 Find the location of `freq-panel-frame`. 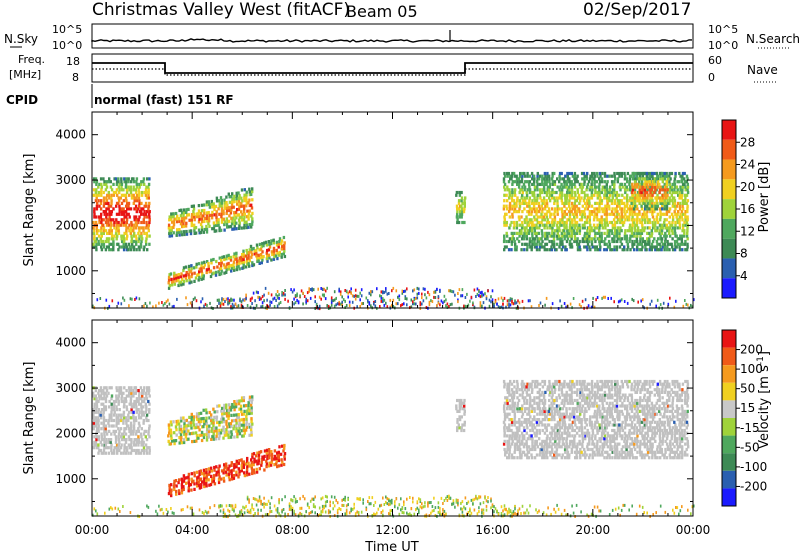

freq-panel-frame is located at coordinates (392, 68).